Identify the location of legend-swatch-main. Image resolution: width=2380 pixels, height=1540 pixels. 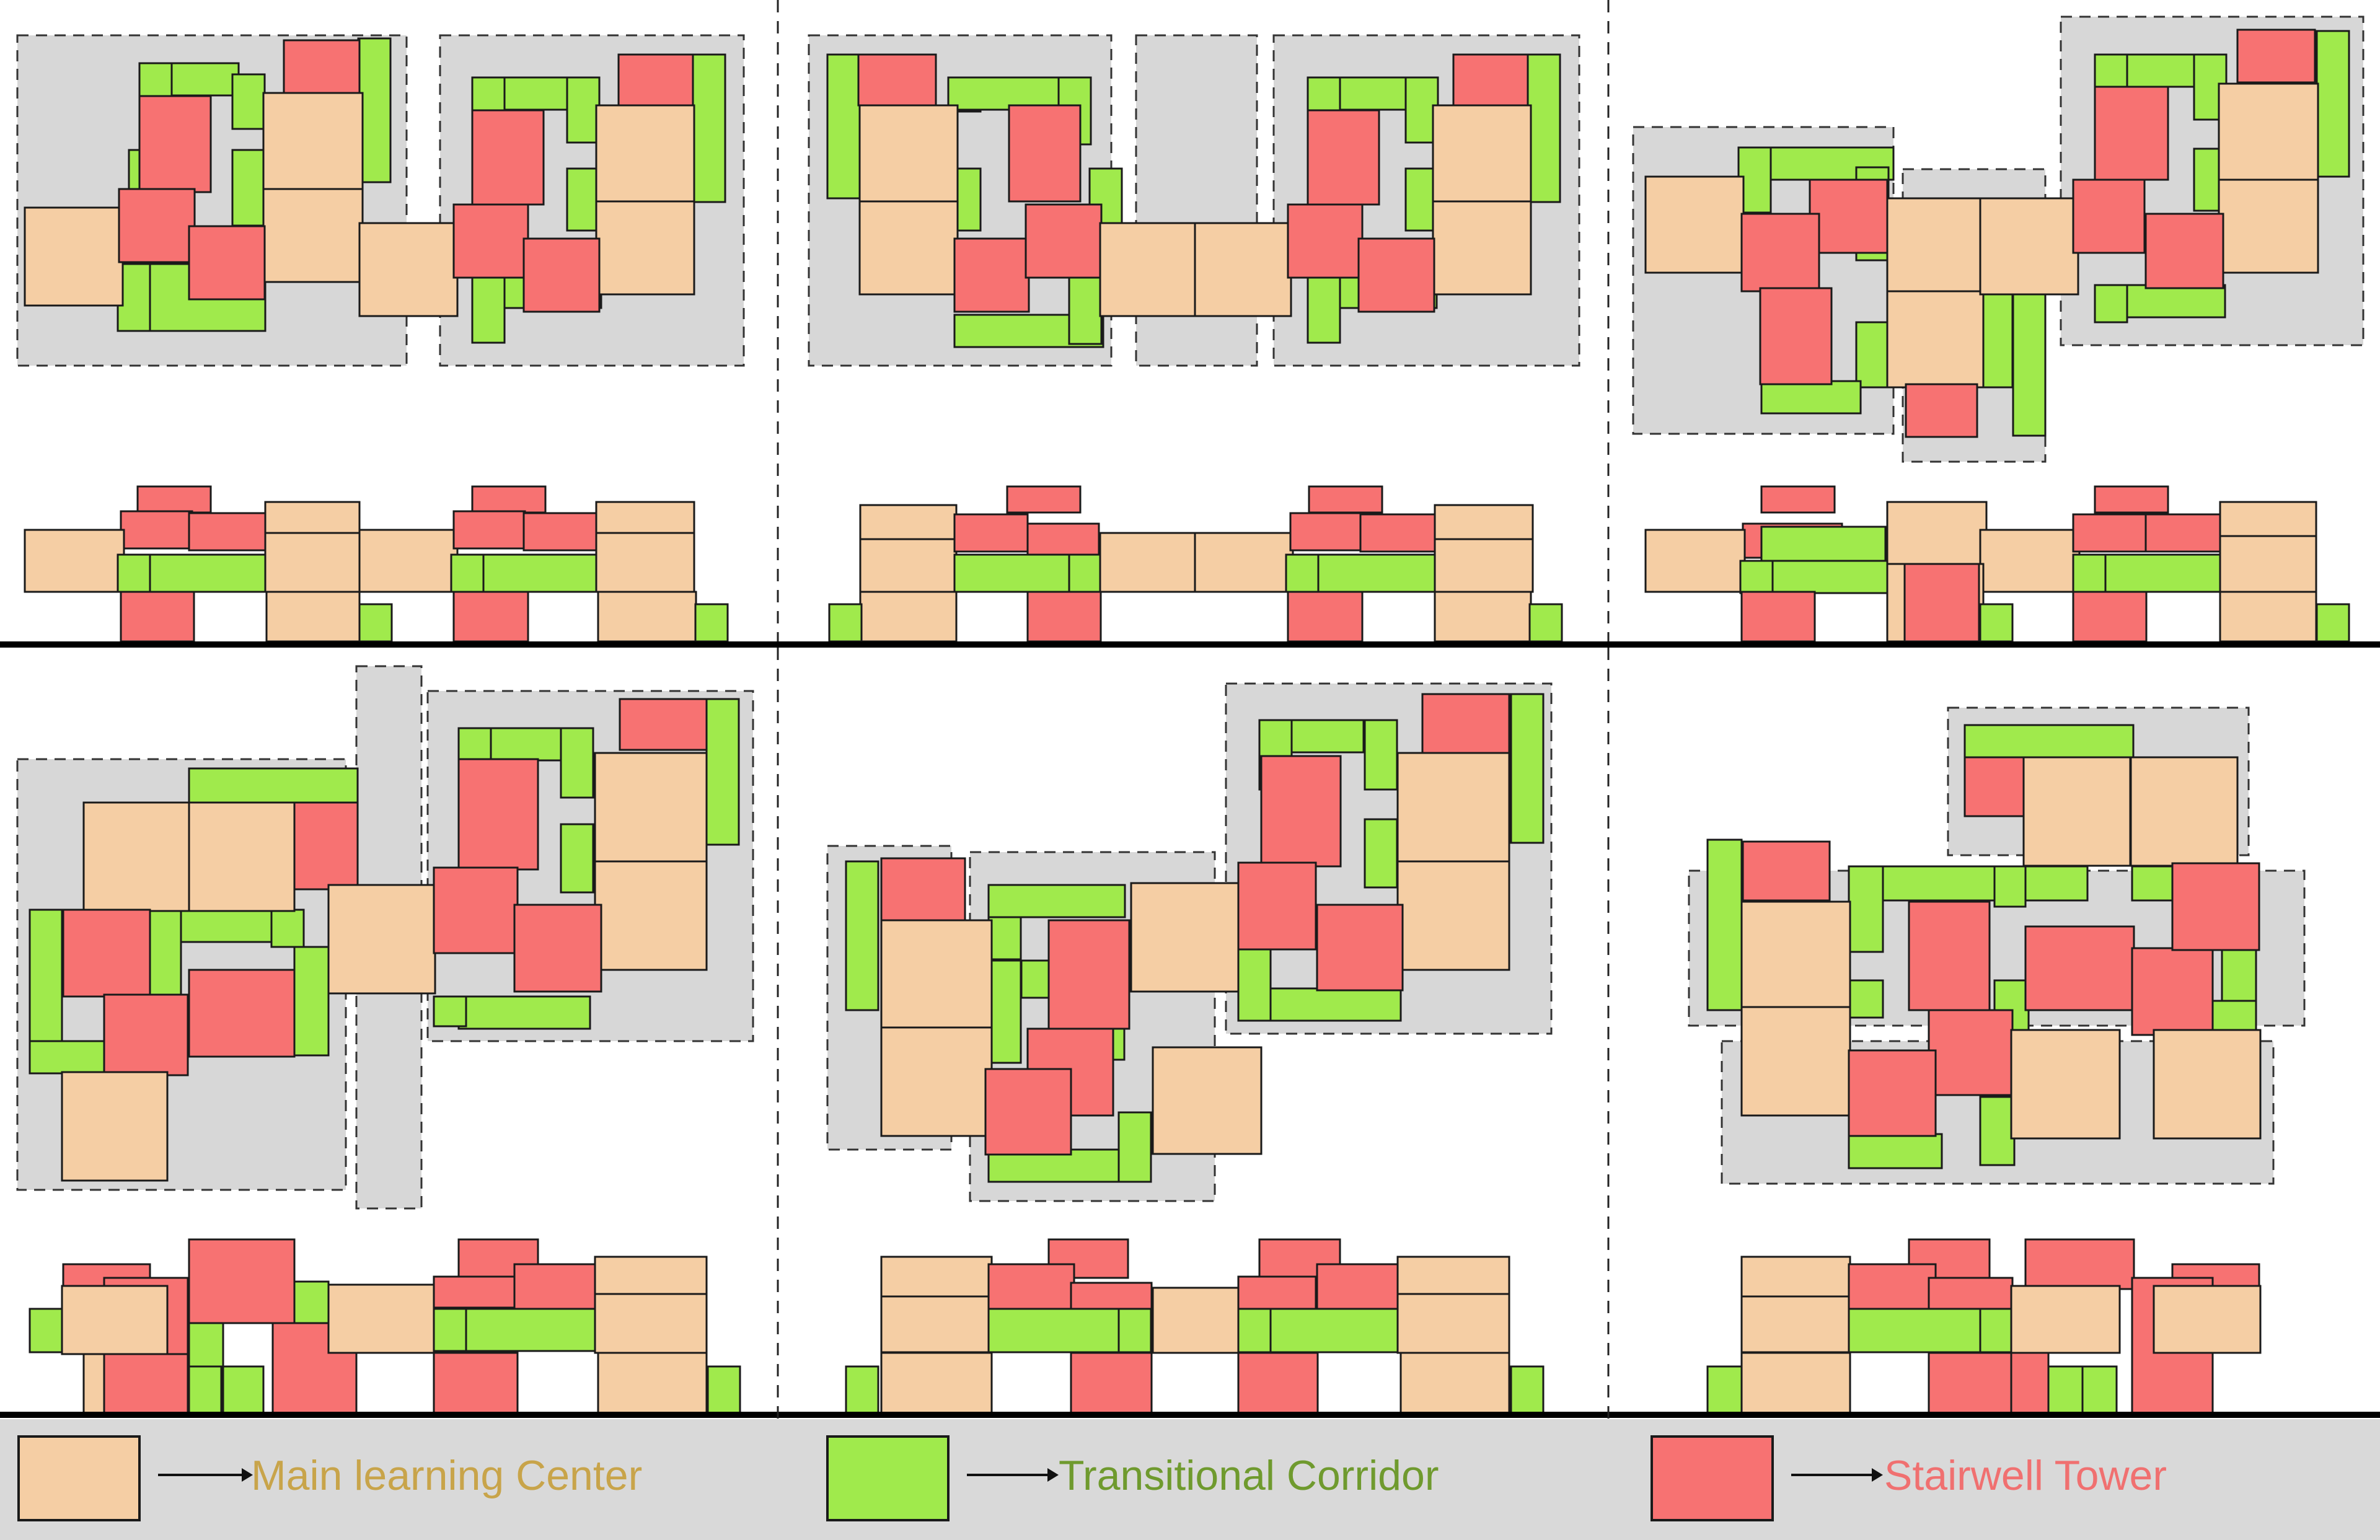
(79, 1478).